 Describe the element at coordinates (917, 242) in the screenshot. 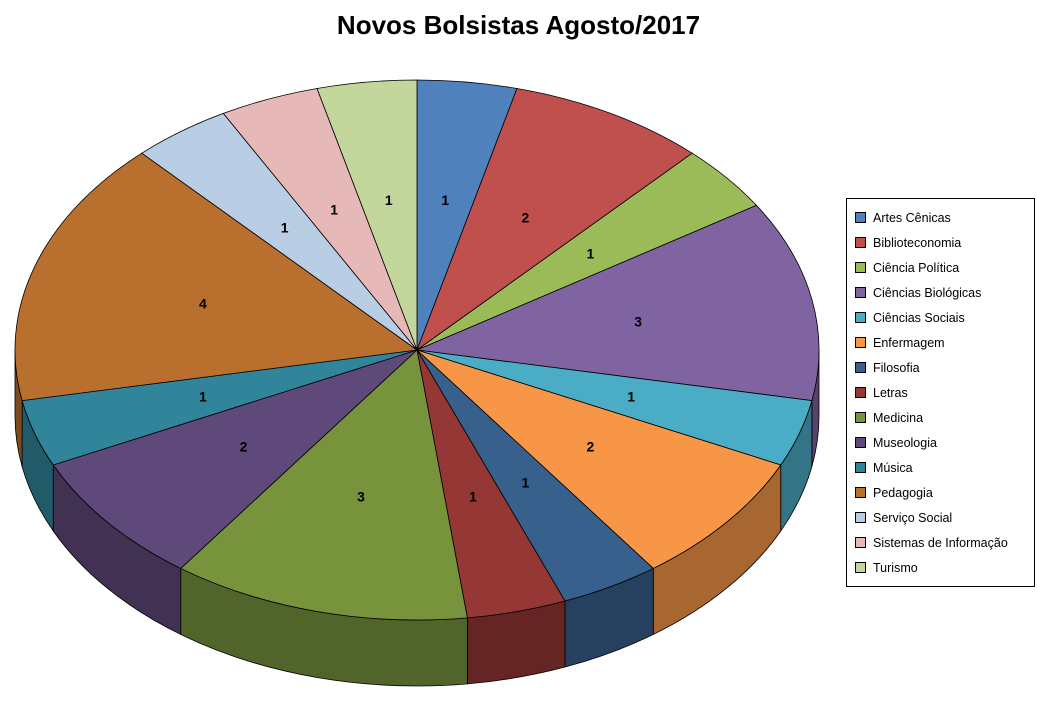

I see `legend-label: Biblioteconomia` at that location.